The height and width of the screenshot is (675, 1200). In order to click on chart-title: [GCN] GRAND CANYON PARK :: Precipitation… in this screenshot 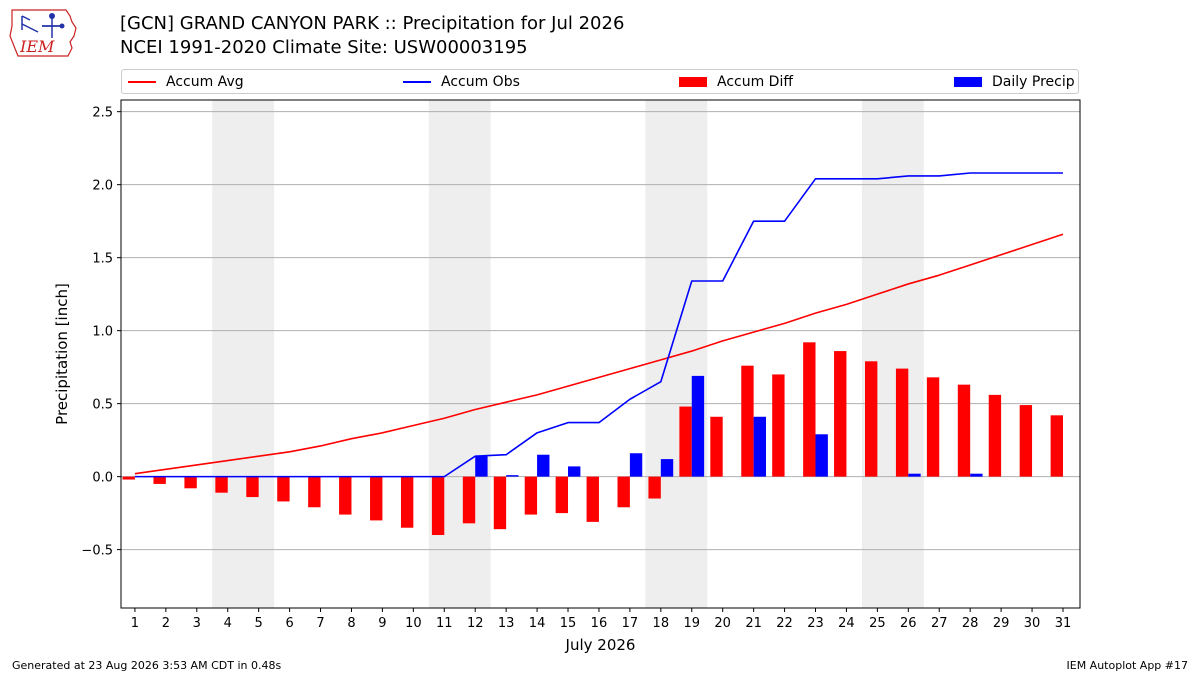, I will do `click(372, 23)`.